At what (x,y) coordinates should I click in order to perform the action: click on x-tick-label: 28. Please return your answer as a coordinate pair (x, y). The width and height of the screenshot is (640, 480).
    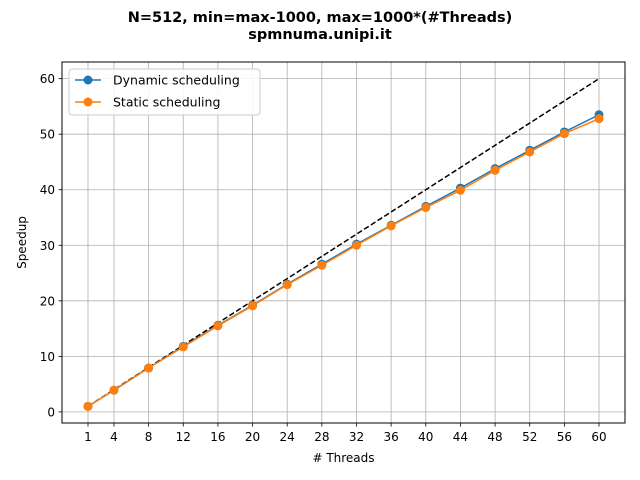
    Looking at the image, I should click on (321, 437).